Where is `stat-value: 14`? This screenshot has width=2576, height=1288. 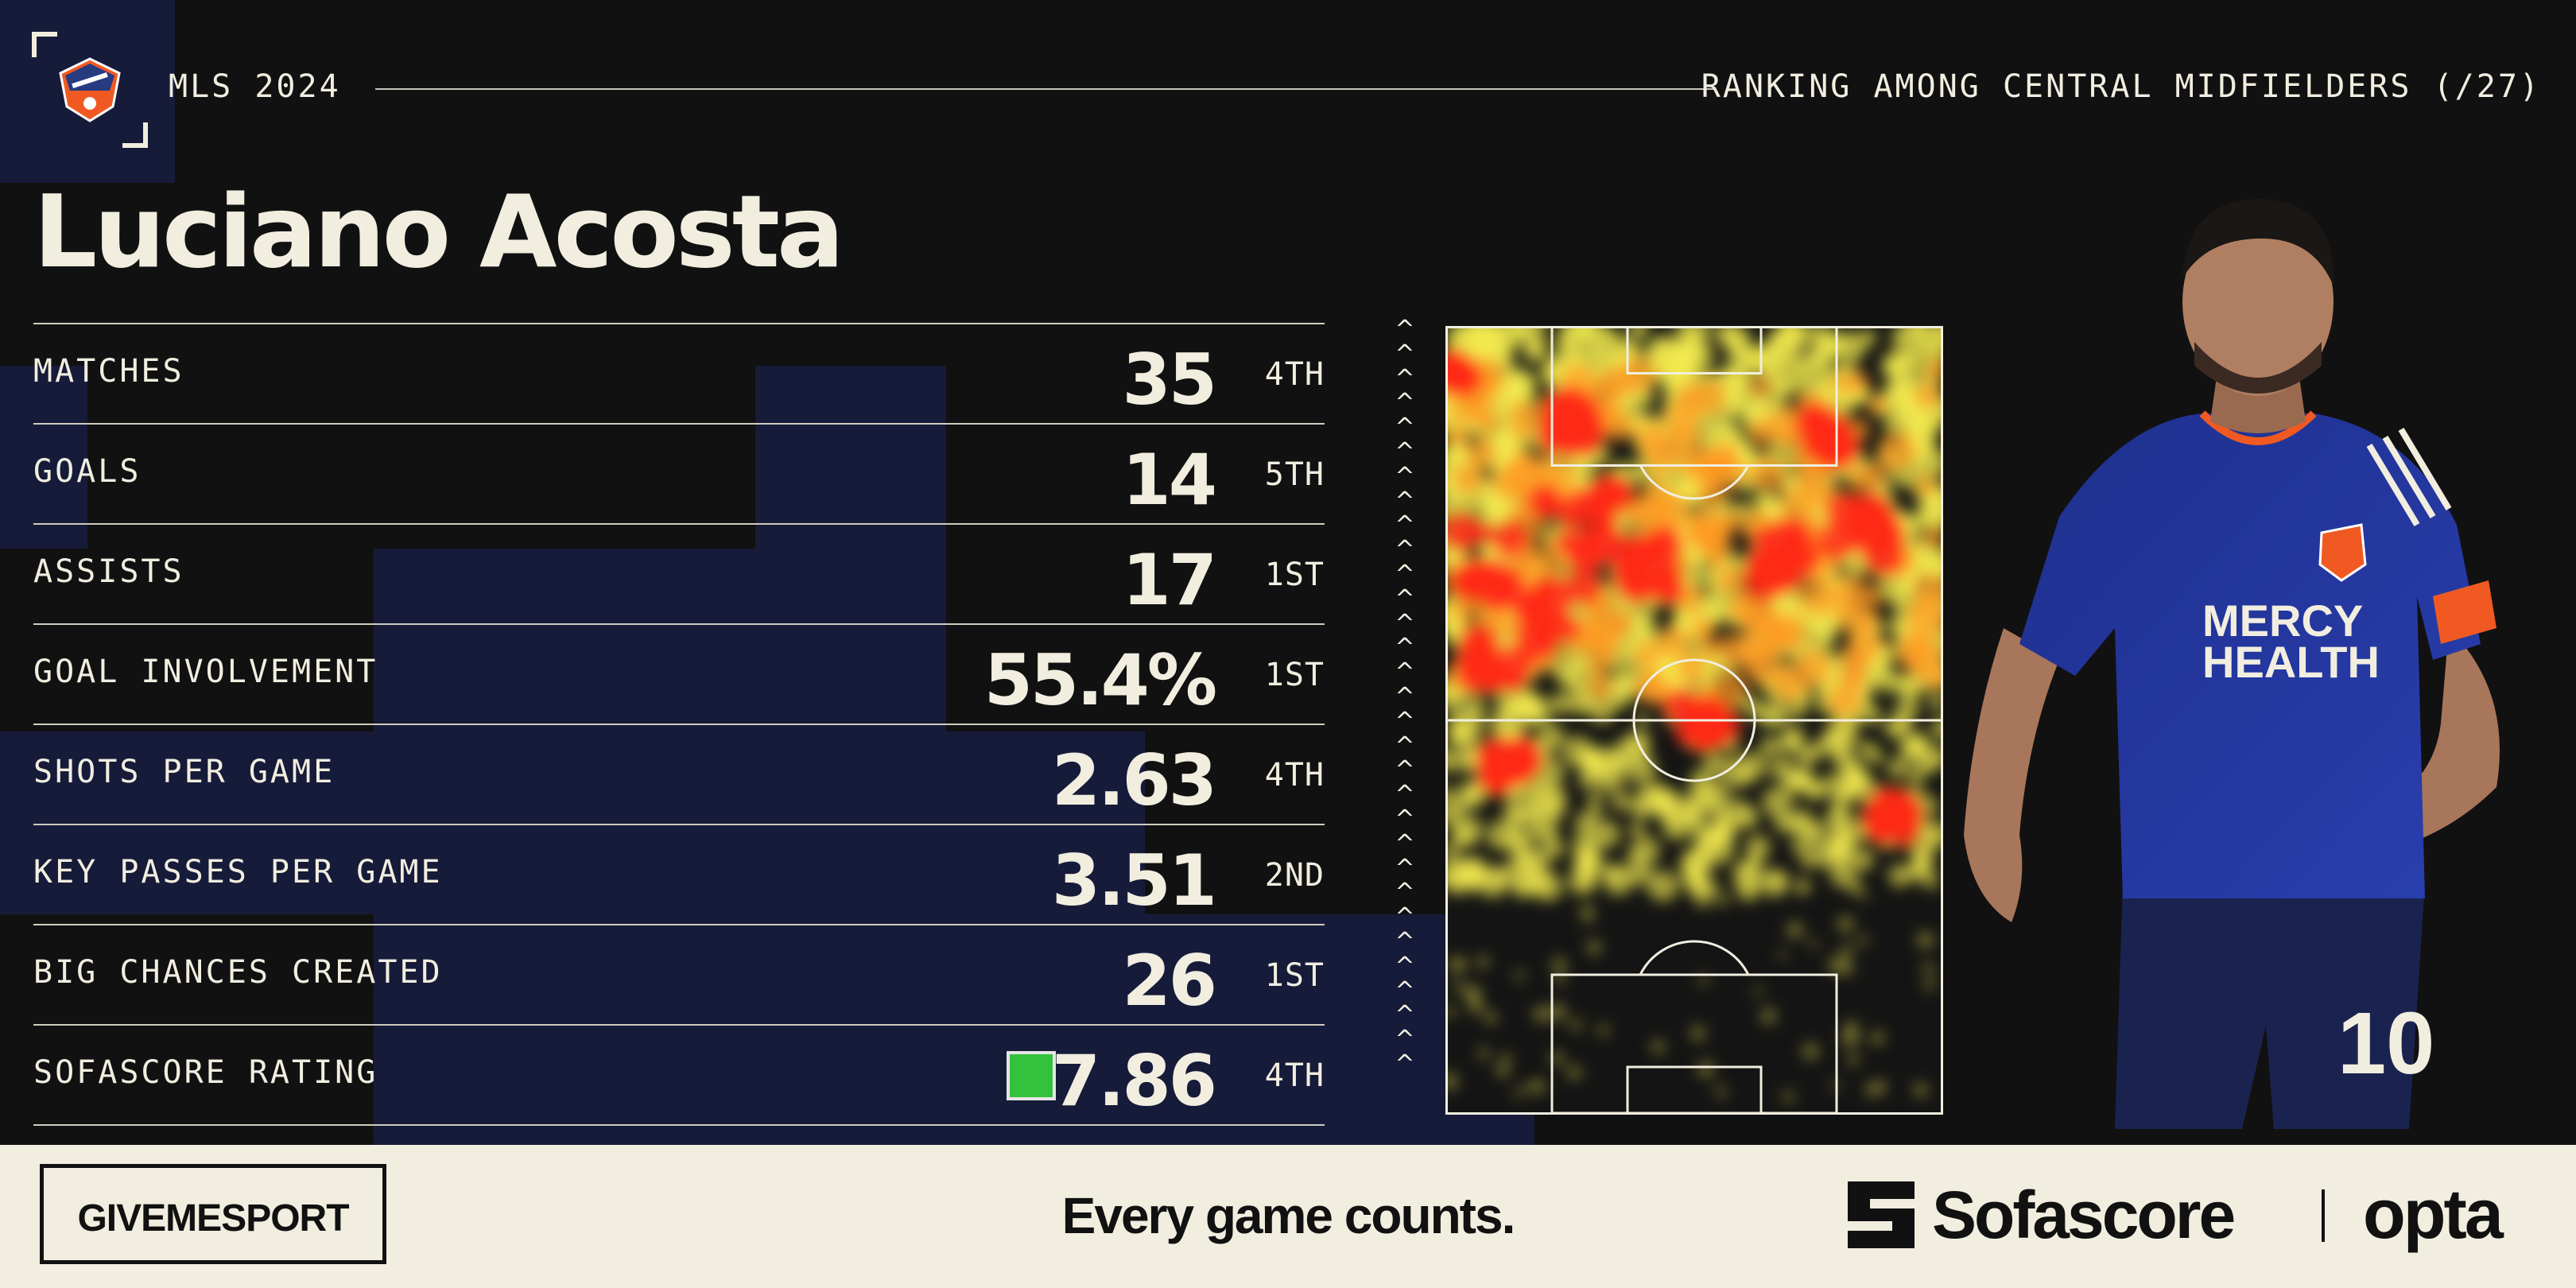
stat-value: 14 is located at coordinates (1169, 480).